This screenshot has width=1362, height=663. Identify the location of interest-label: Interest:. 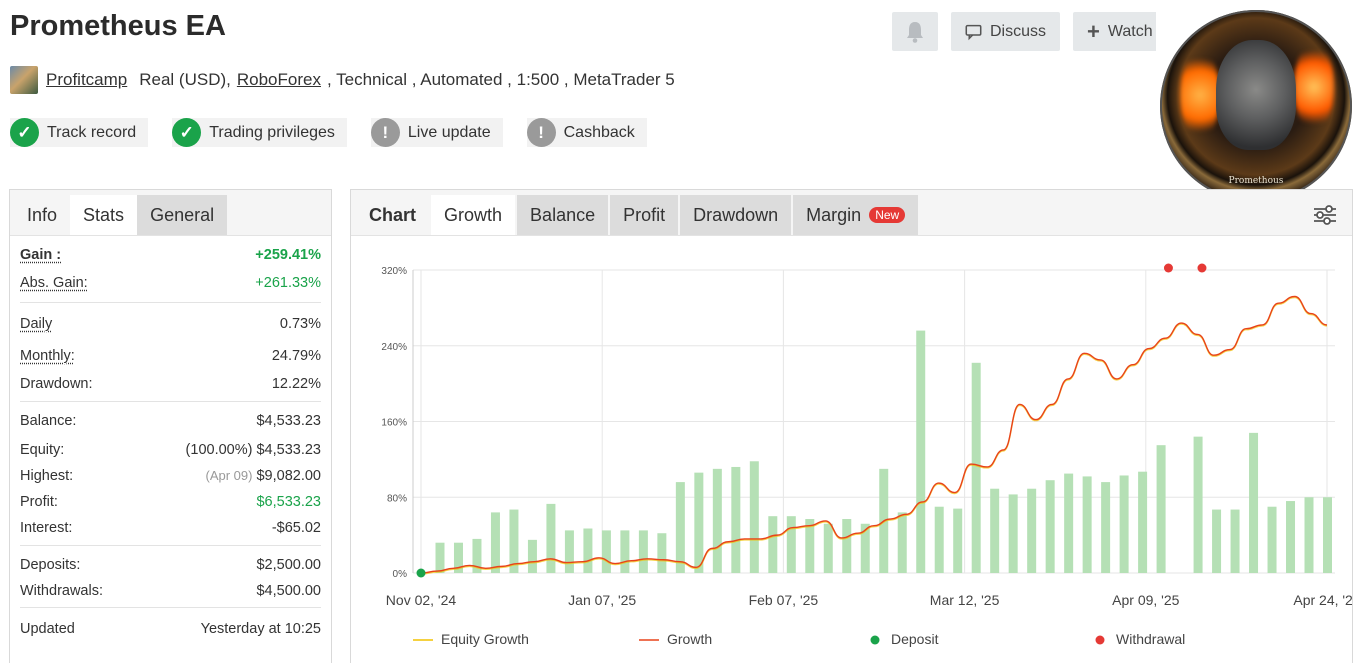
(46, 528).